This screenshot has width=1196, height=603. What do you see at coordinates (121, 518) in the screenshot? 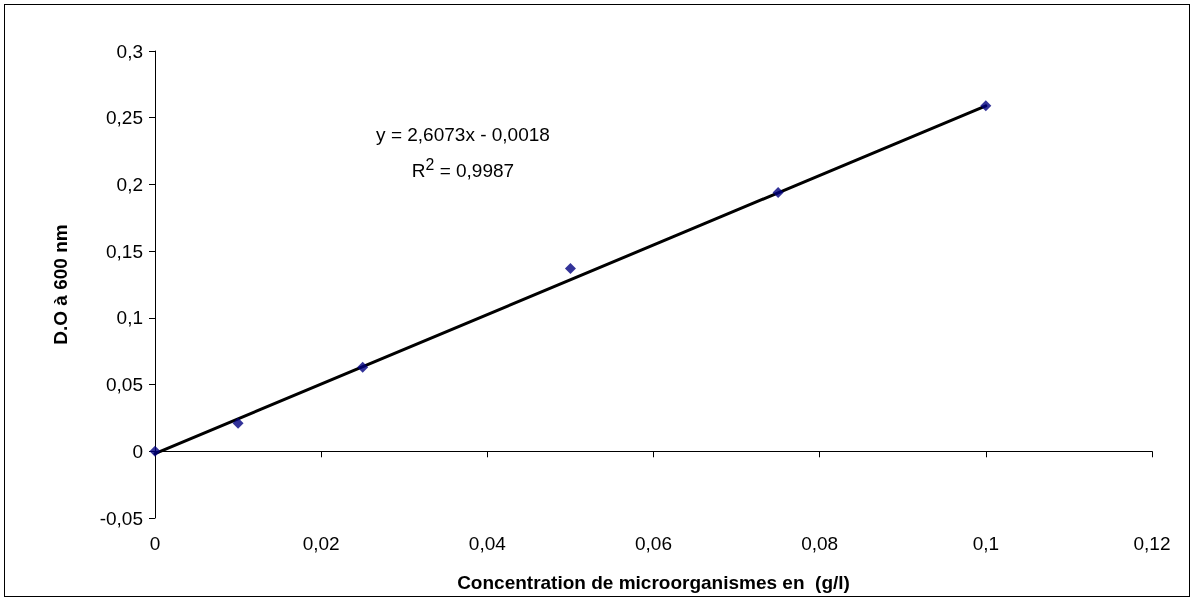
I see `y-tick-label: -0,05` at bounding box center [121, 518].